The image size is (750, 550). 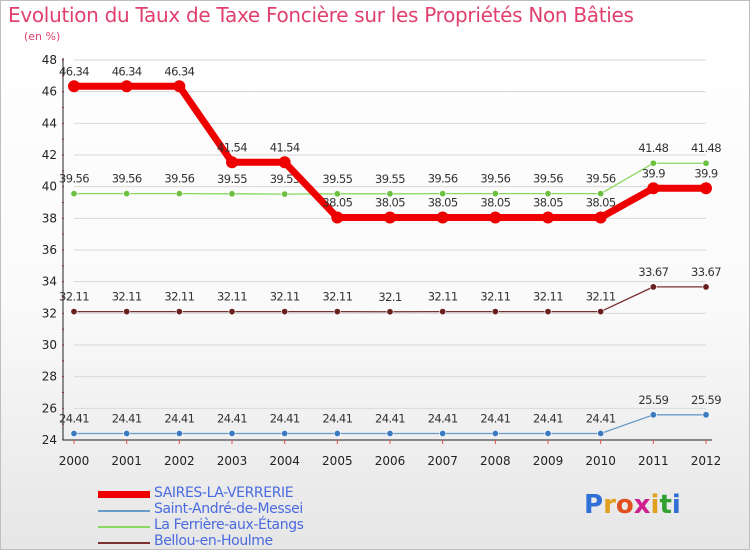 What do you see at coordinates (442, 461) in the screenshot?
I see `x-tick-label: 2007` at bounding box center [442, 461].